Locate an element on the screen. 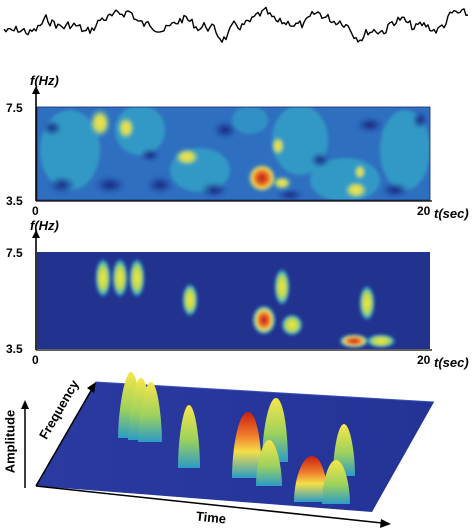  frequency-axis is located at coordinates (64, 437).